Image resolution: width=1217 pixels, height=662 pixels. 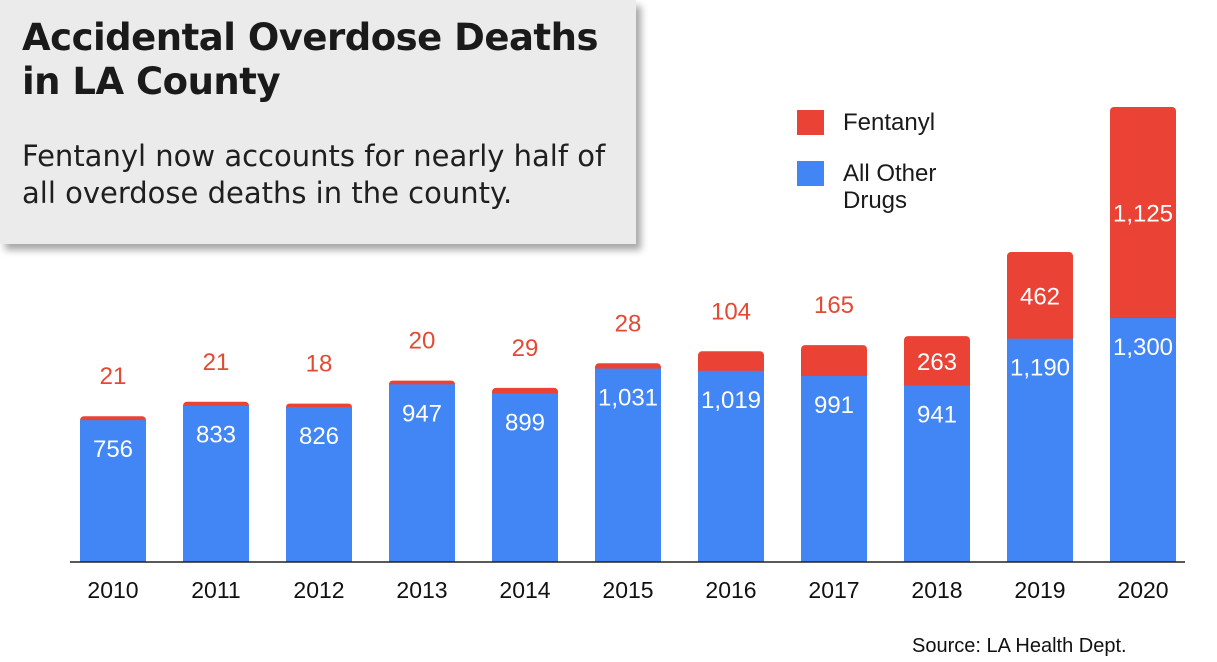 I want to click on bar-other-2013, so click(x=422, y=473).